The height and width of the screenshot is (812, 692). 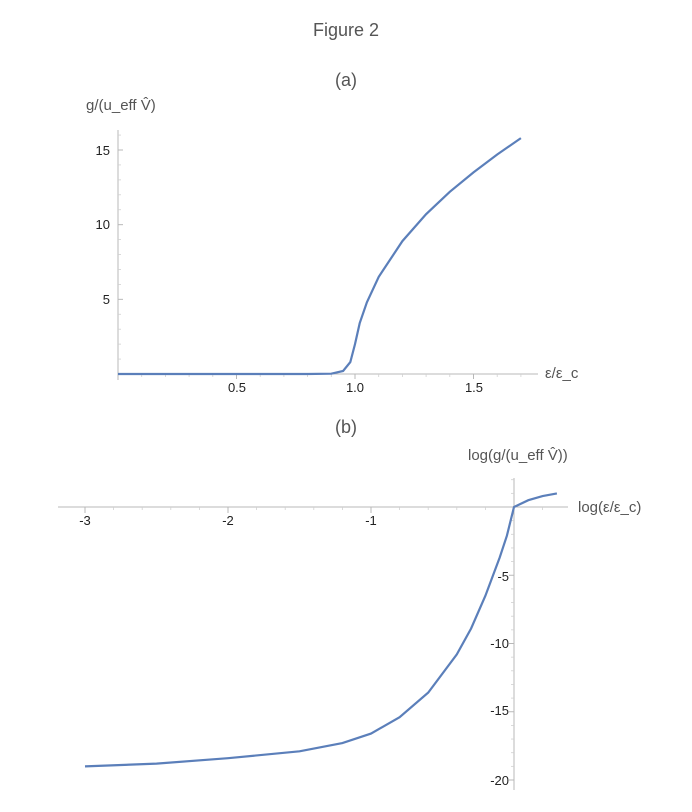 What do you see at coordinates (228, 520) in the screenshot?
I see `panel-b-x-tick-label: -2` at bounding box center [228, 520].